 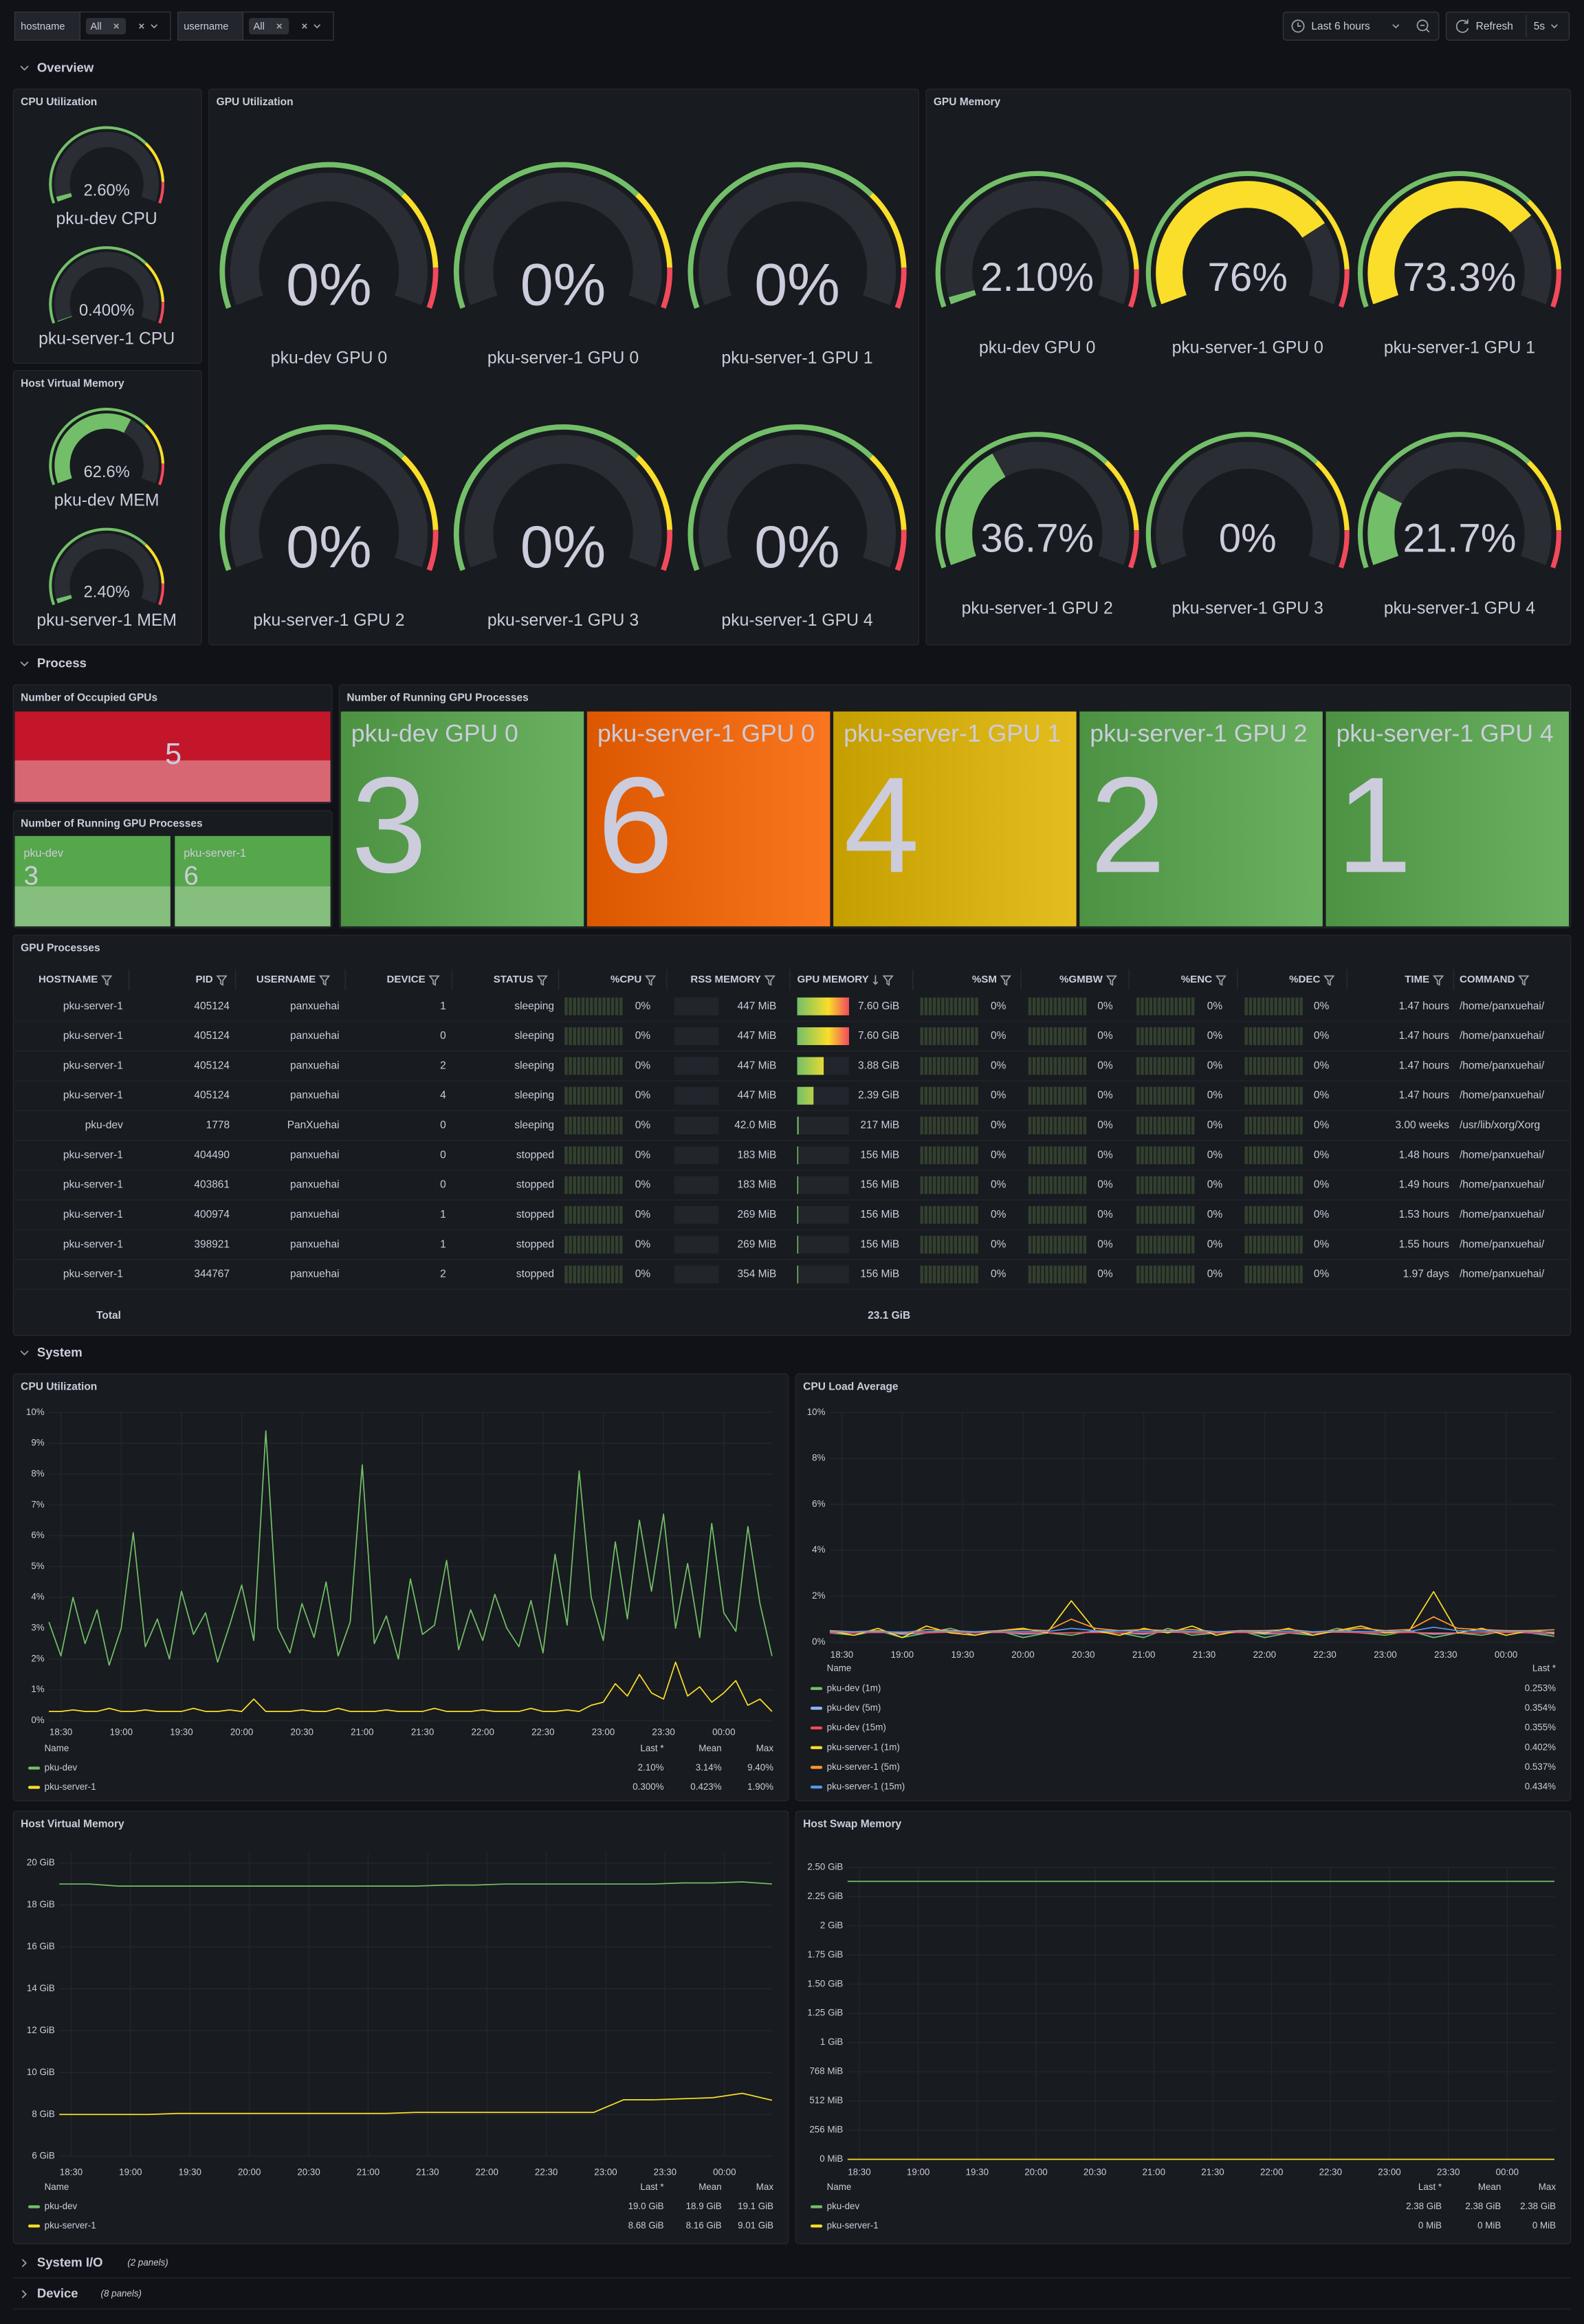 I want to click on y-tick-label: 8%, so click(x=818, y=1458).